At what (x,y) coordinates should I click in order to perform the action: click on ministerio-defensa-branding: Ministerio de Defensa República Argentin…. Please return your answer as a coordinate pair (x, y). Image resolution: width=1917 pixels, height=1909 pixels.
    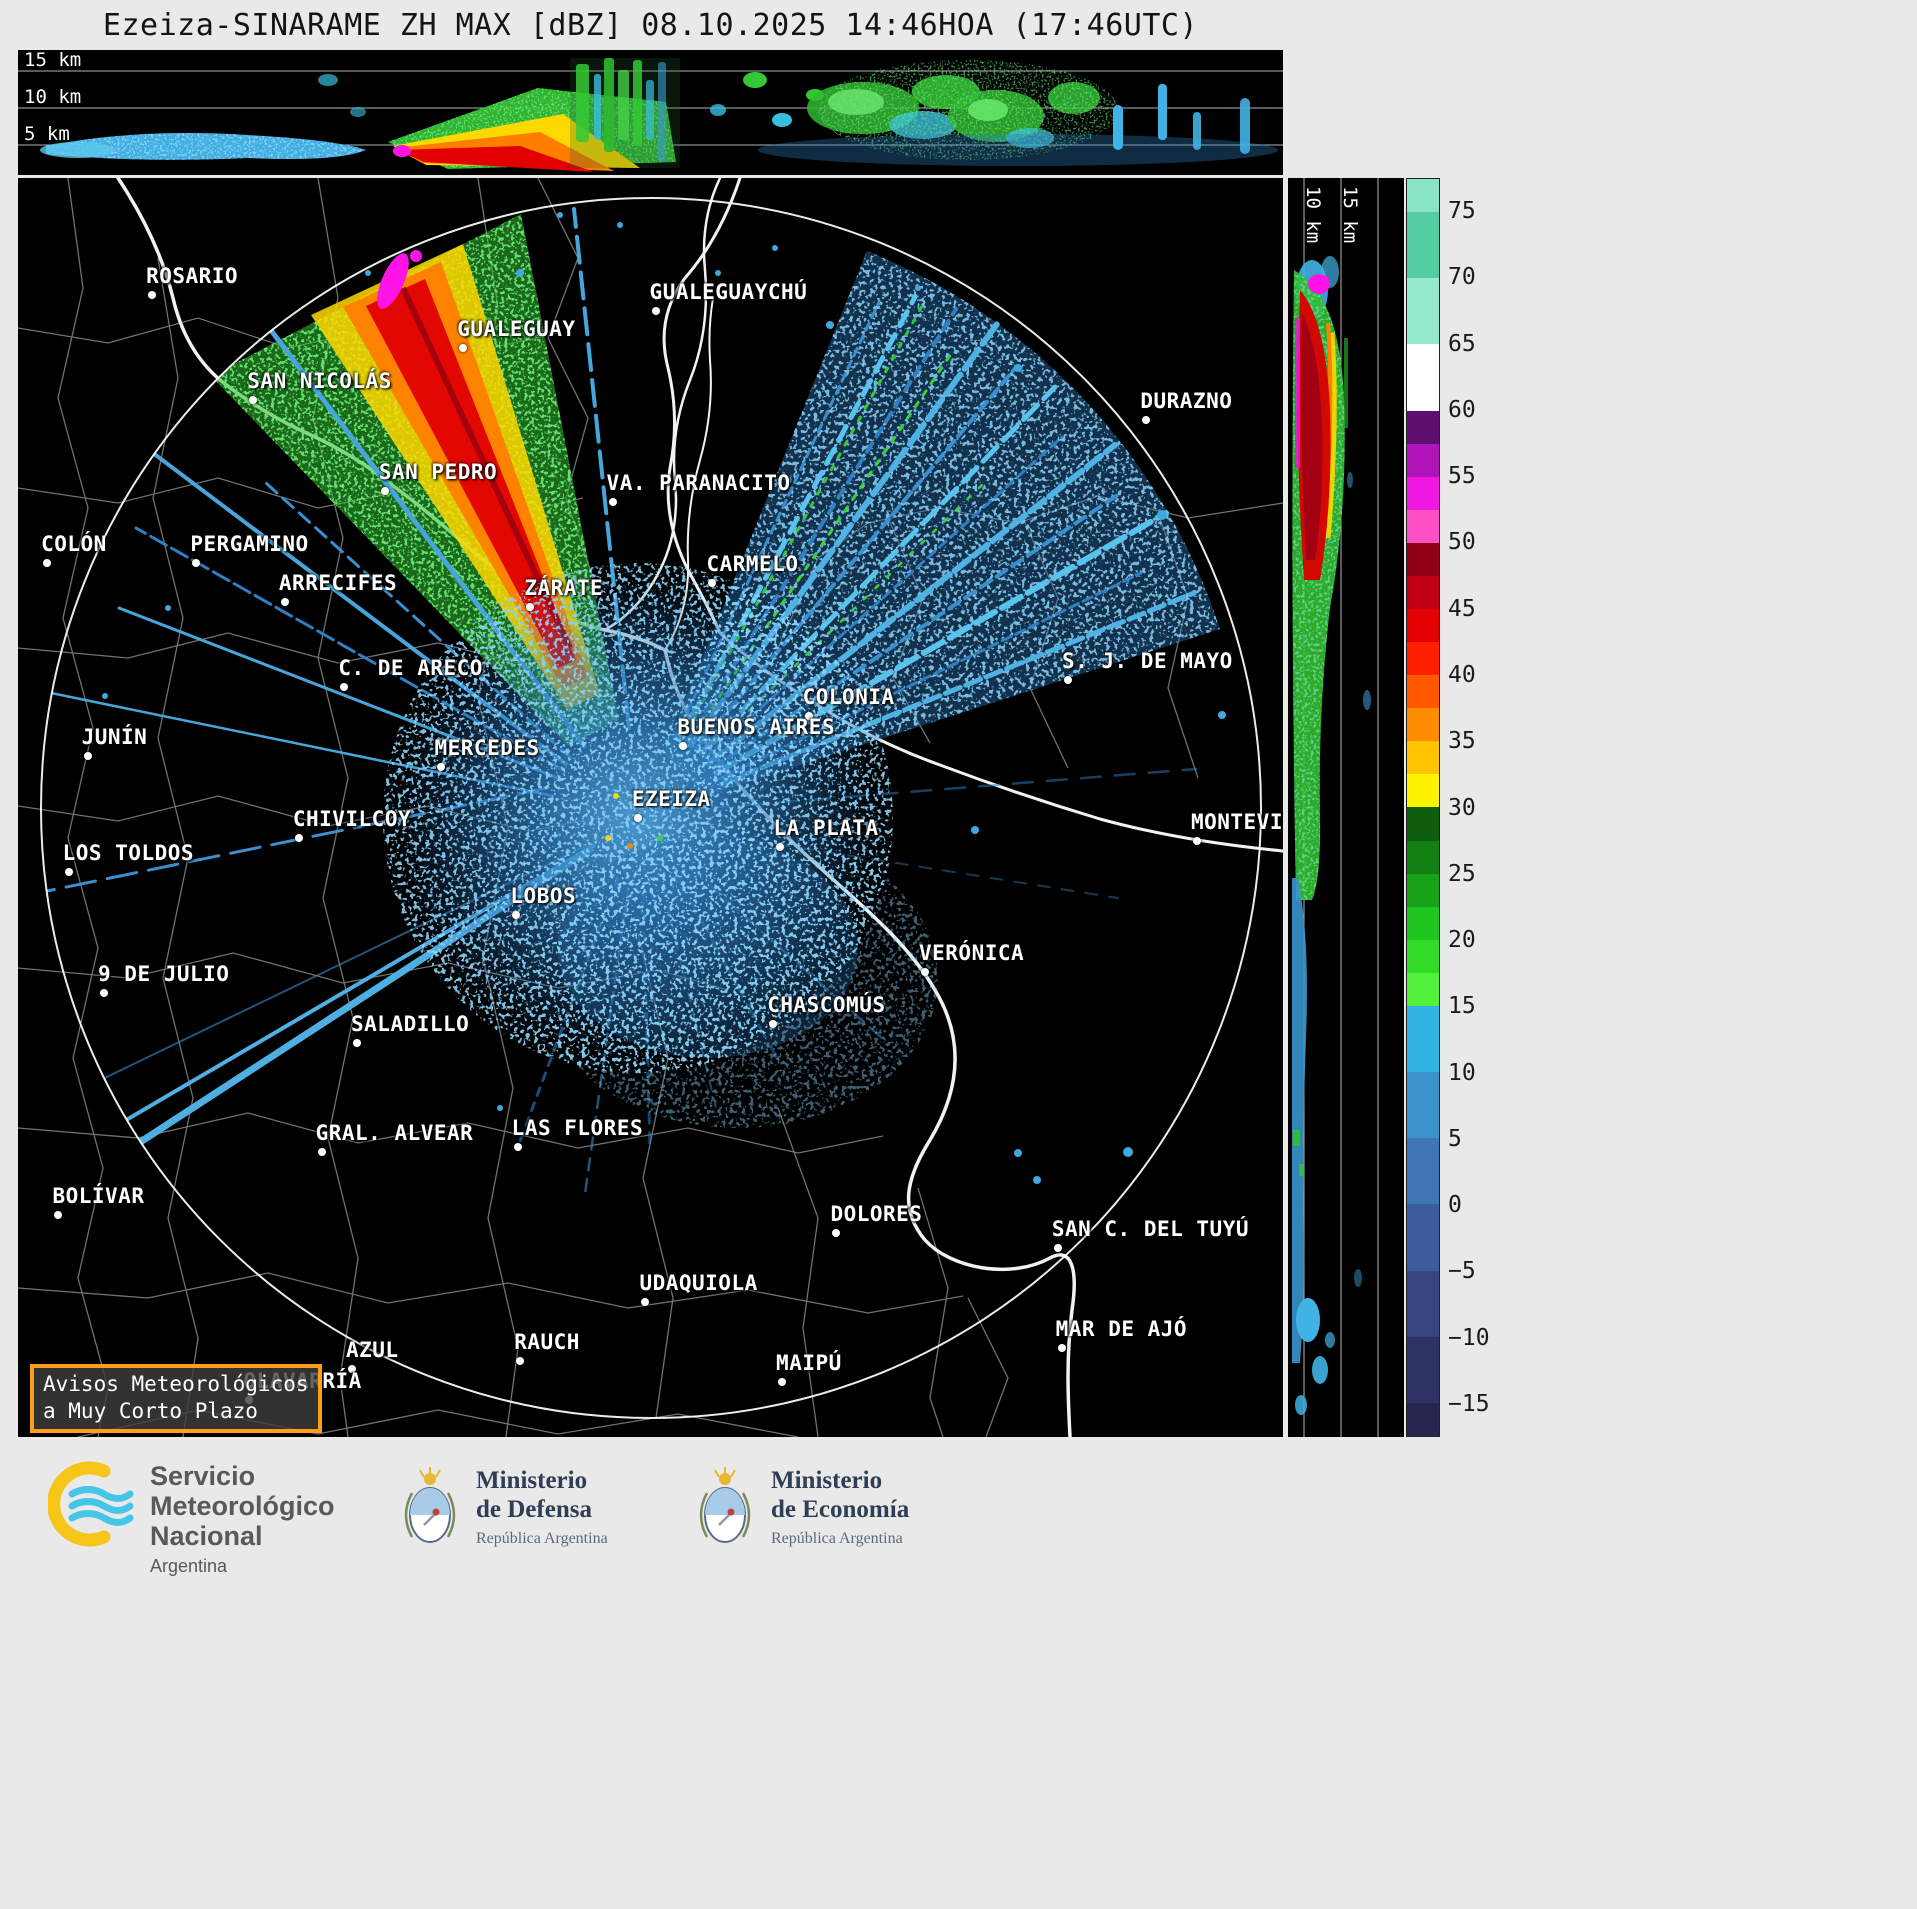
    Looking at the image, I should click on (503, 1508).